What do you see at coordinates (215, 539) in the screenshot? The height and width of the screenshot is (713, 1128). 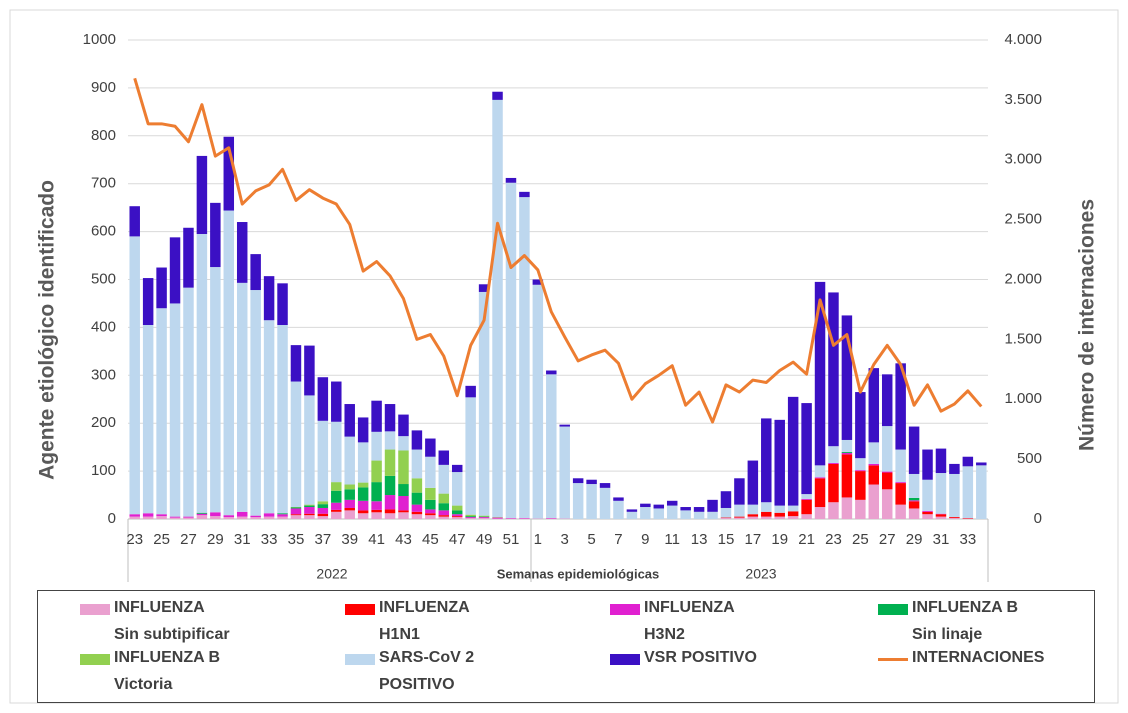 I see `x-tick-label: 29` at bounding box center [215, 539].